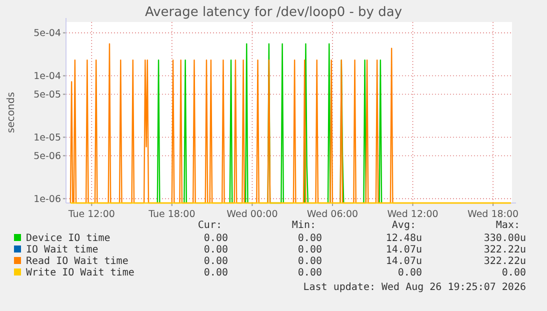 The height and width of the screenshot is (311, 547). Describe the element at coordinates (47, 199) in the screenshot. I see `y-tick-label: 1e-06` at that location.